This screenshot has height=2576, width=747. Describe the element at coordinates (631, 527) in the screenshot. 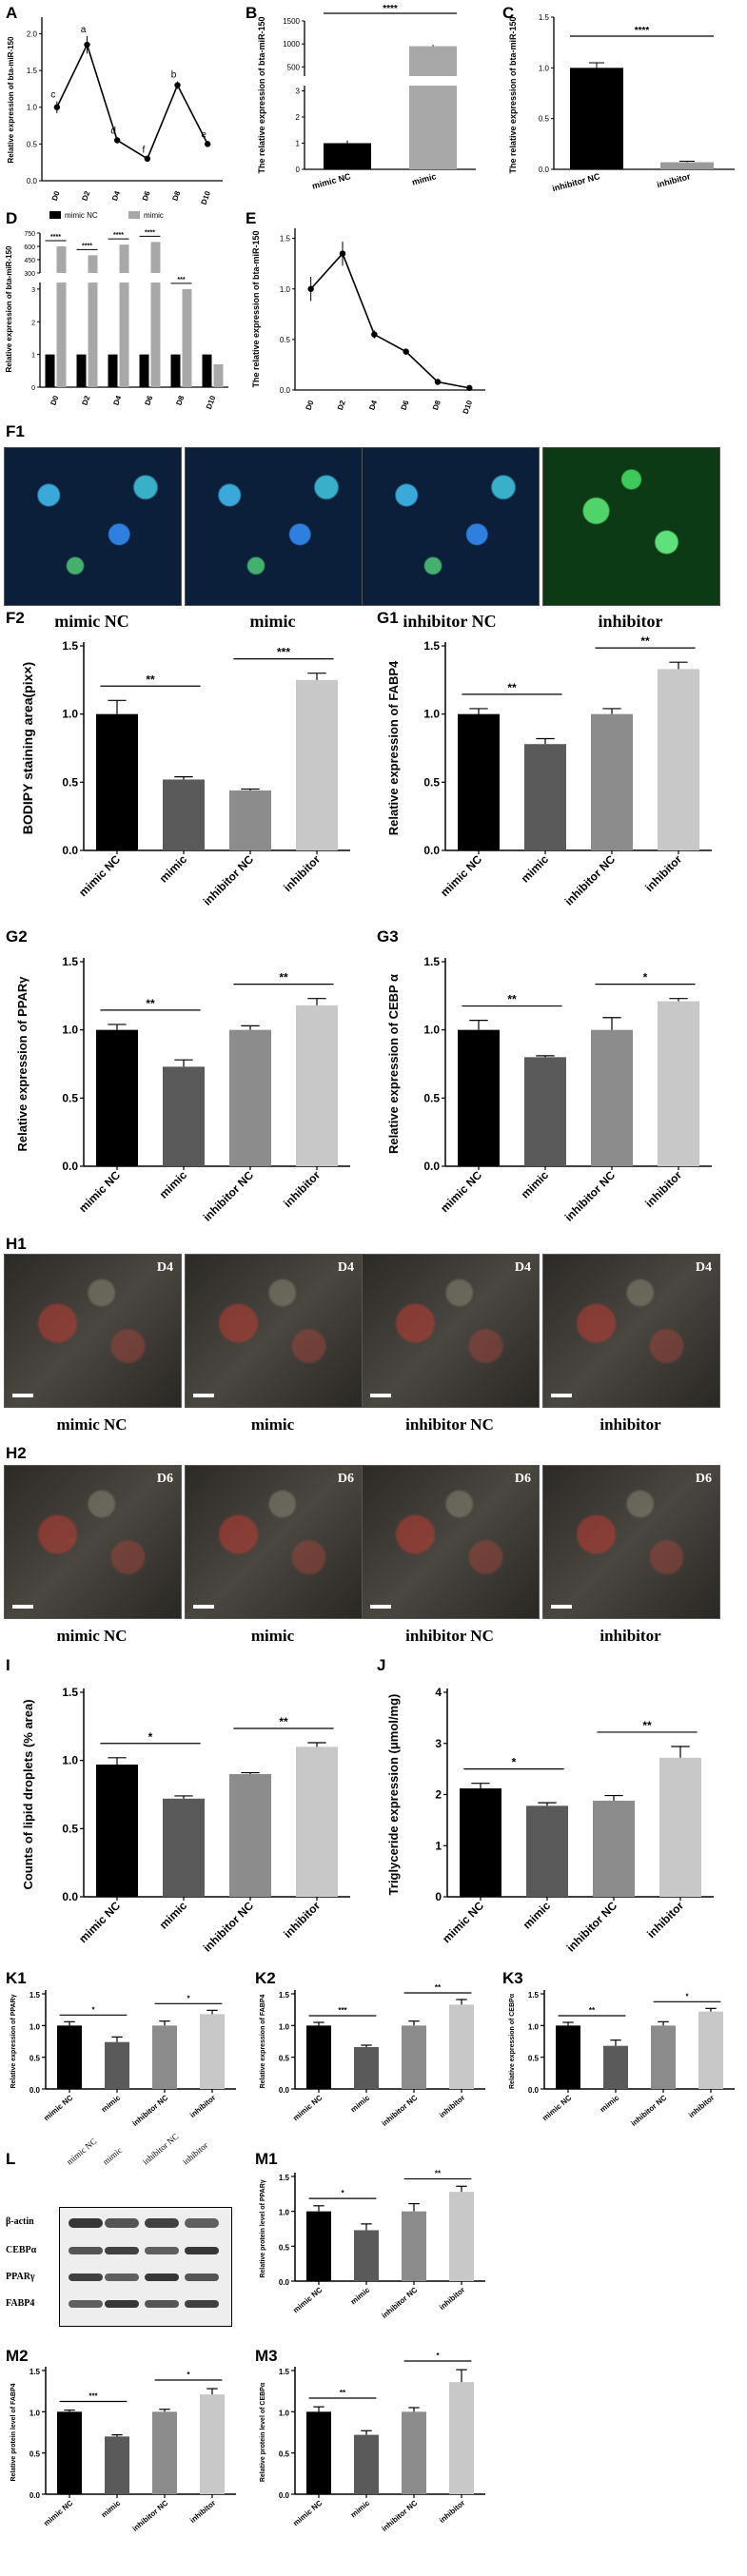

I see `fluorescence-image` at that location.